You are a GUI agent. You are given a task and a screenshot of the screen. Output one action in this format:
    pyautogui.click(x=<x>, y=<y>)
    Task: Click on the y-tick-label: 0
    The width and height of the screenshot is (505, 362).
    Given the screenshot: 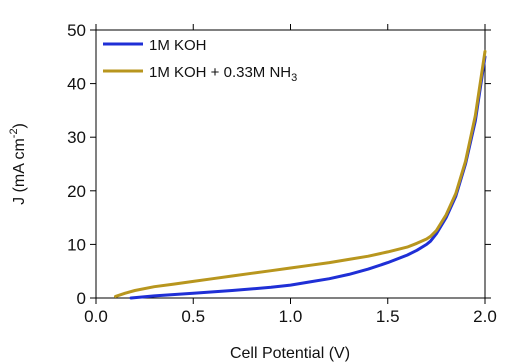 What is the action you would take?
    pyautogui.click(x=81, y=298)
    